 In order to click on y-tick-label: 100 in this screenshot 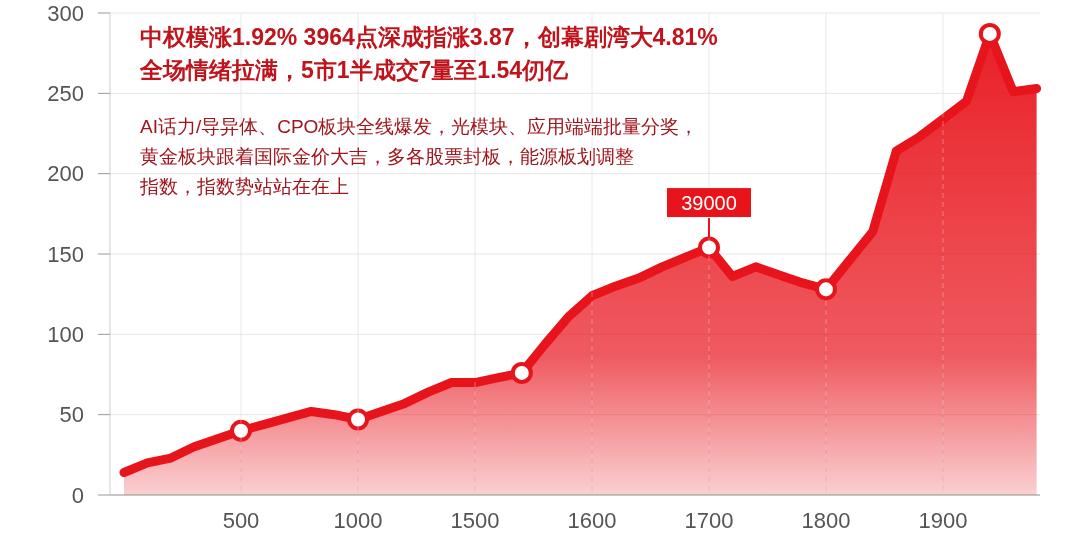, I will do `click(65, 335)`.